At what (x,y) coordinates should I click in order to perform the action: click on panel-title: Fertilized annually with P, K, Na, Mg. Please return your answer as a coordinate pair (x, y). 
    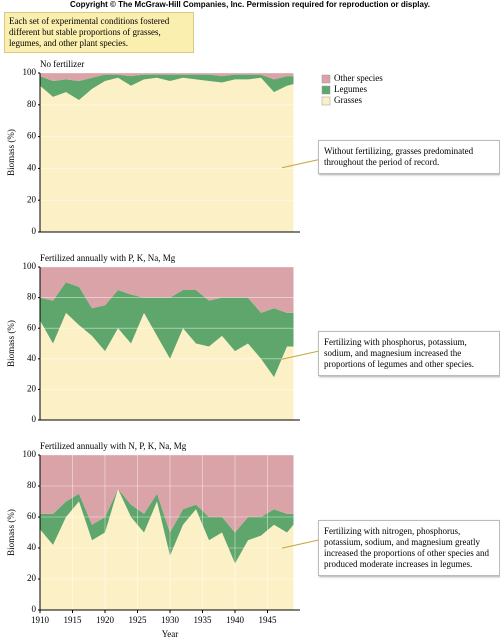
    Looking at the image, I should click on (108, 258).